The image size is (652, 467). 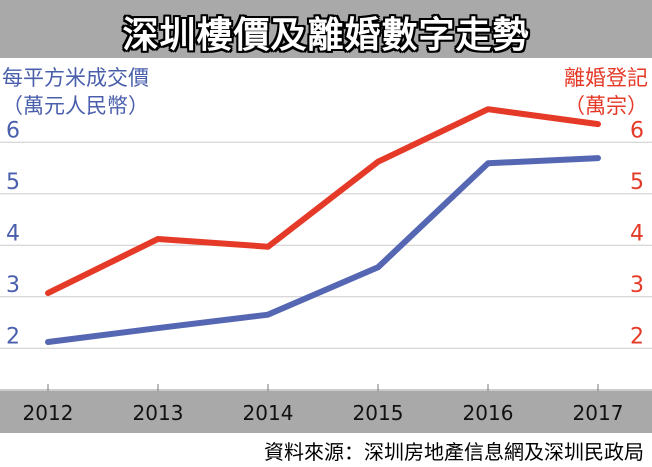 I want to click on x-tick-label: 2015, so click(x=378, y=413).